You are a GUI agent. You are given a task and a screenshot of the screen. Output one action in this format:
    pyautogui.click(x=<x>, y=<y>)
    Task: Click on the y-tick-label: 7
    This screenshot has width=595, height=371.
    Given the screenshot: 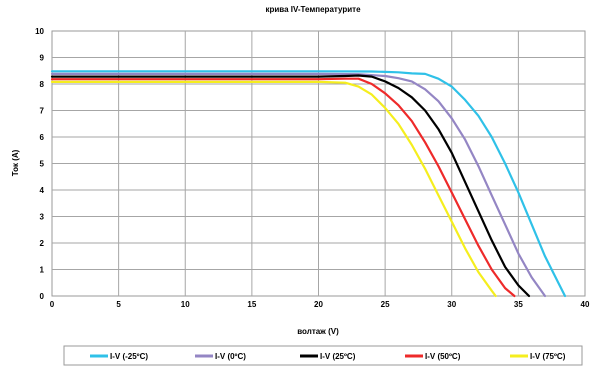 What is the action you would take?
    pyautogui.click(x=42, y=111)
    